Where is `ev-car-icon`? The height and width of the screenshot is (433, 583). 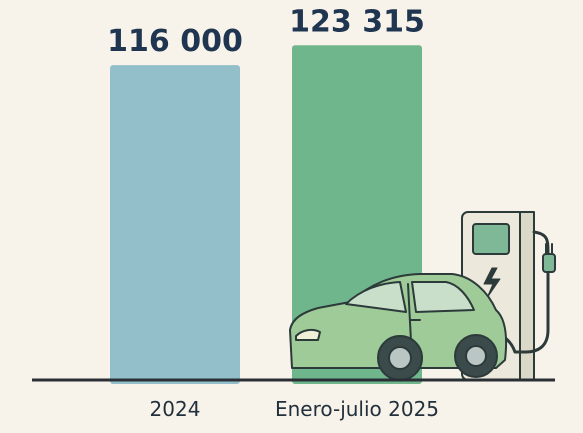
ev-car-icon is located at coordinates (398, 327).